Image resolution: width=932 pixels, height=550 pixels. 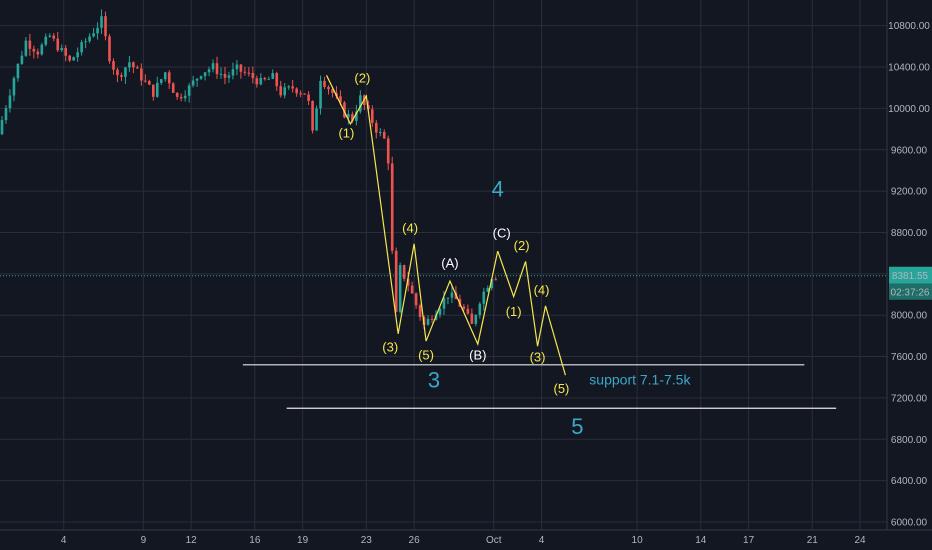 What do you see at coordinates (909, 357) in the screenshot?
I see `y-tick-label: 7600.00` at bounding box center [909, 357].